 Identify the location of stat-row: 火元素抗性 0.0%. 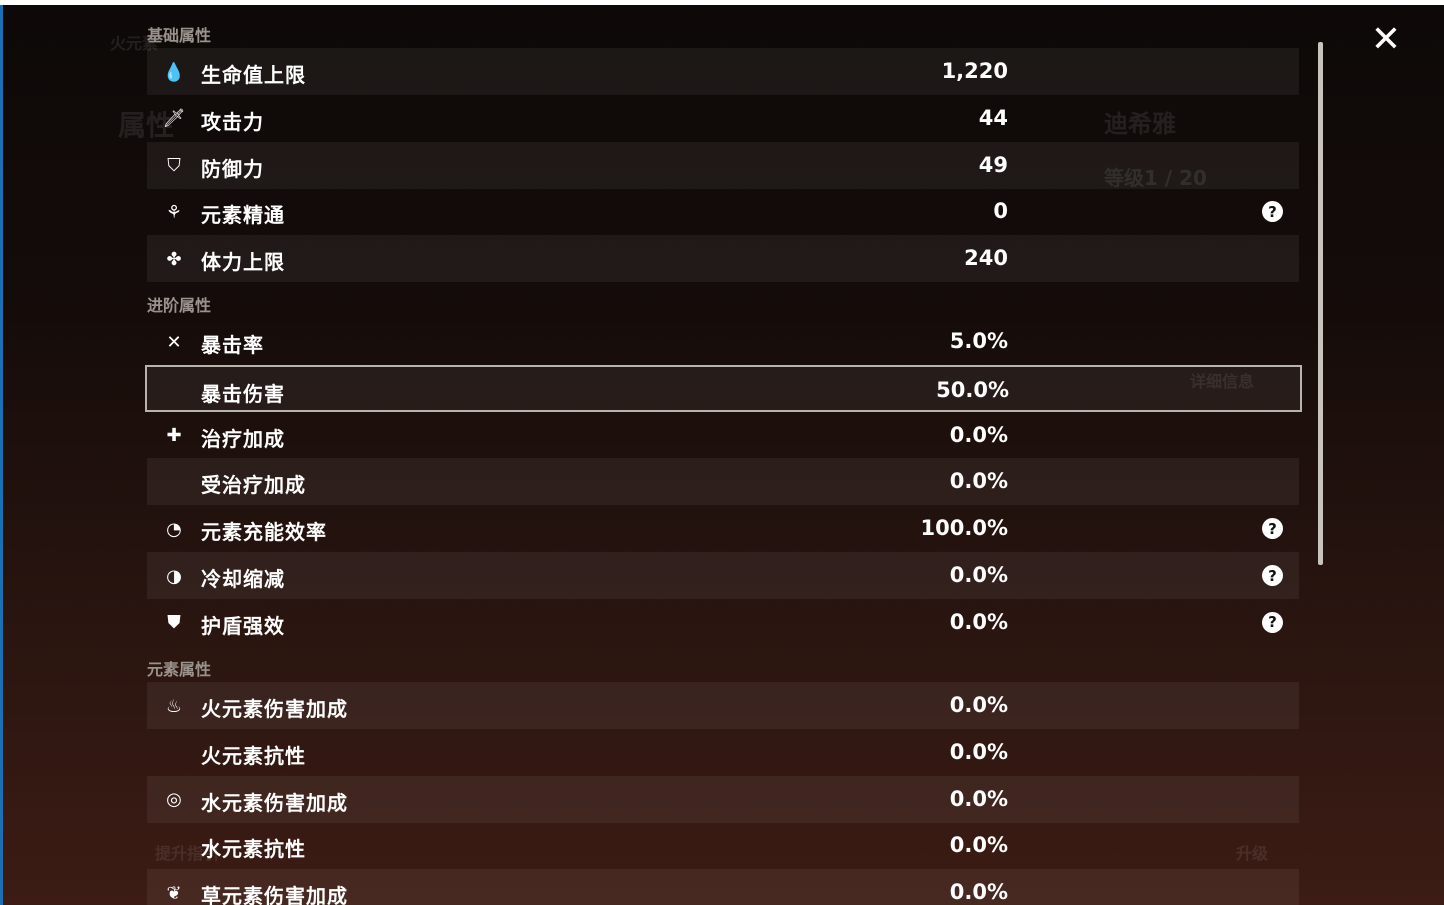
(723, 752).